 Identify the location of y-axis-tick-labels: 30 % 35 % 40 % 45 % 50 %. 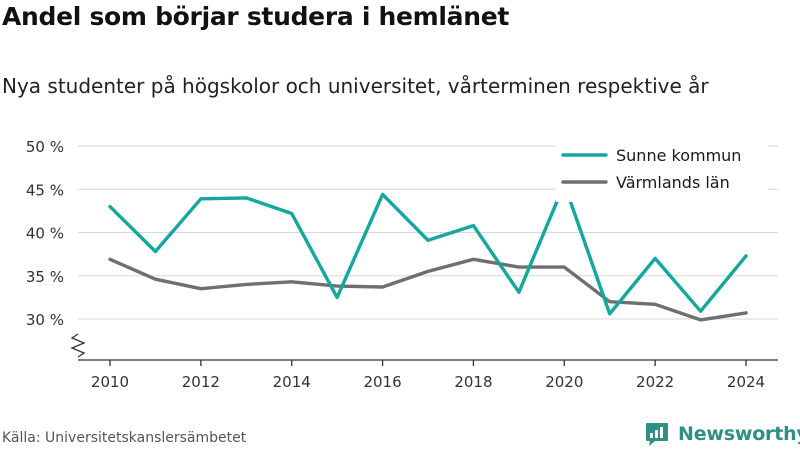
(45, 233).